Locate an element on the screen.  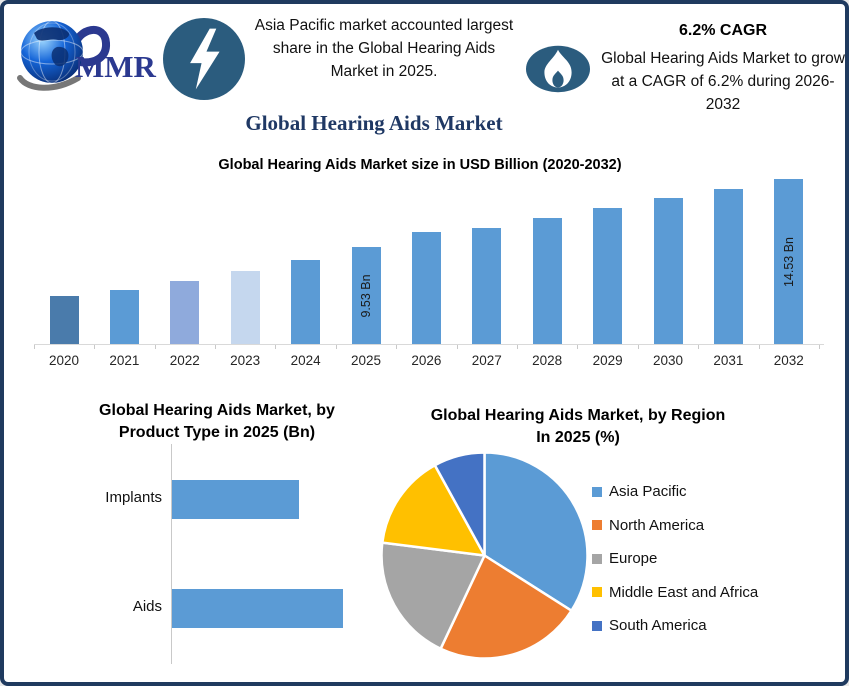
x-axis-label: 2030 is located at coordinates (668, 360).